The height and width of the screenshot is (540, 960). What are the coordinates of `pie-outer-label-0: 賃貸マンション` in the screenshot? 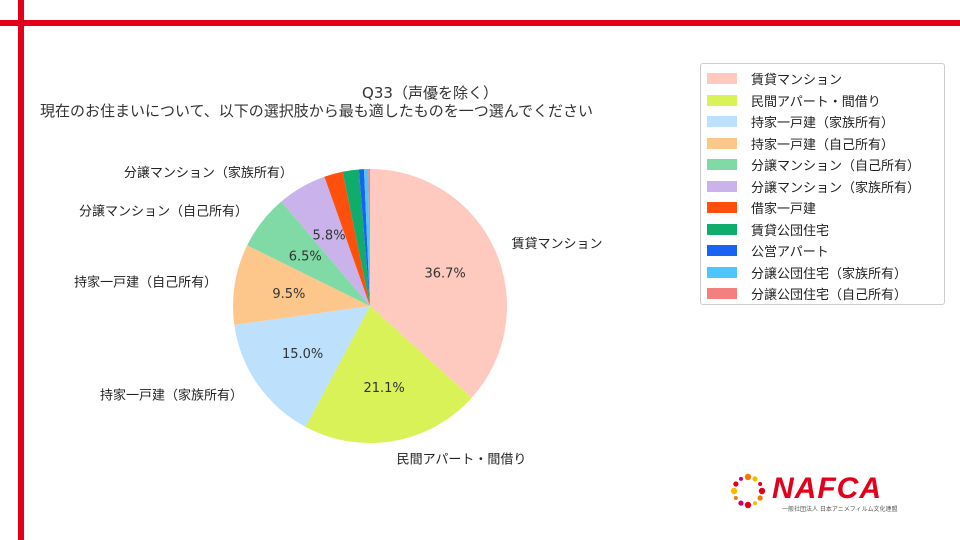 It's located at (556, 244).